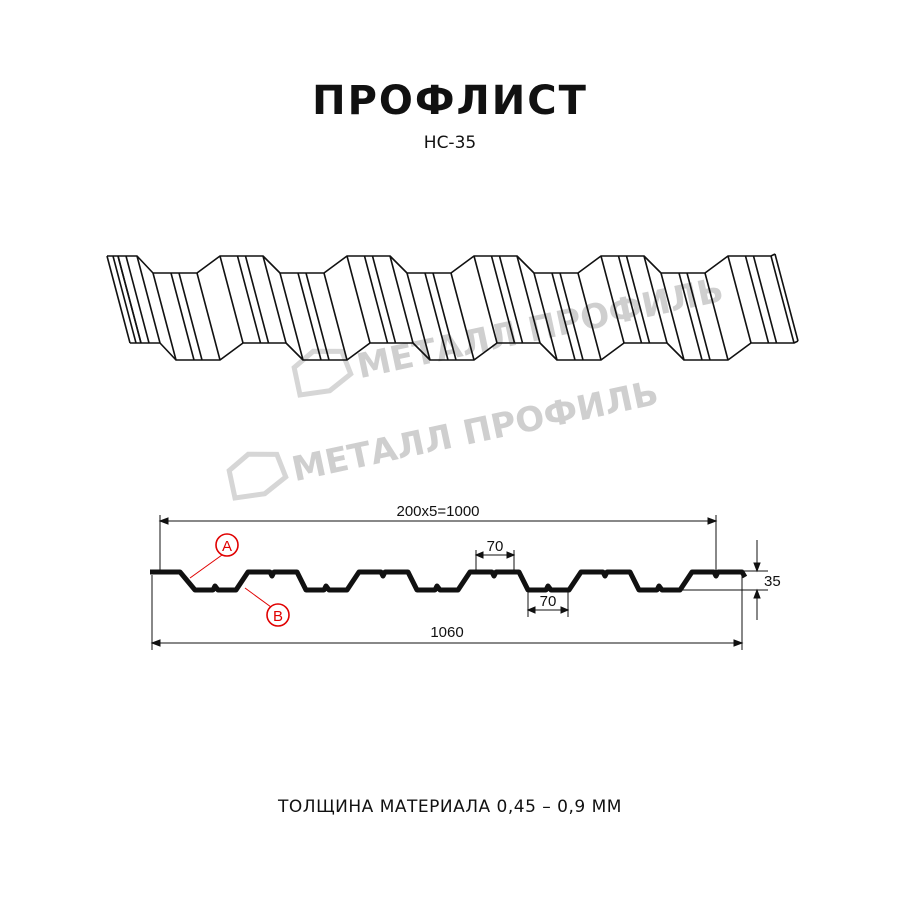 Image resolution: width=900 pixels, height=900 pixels. I want to click on sheet-top-edge, so click(441, 263).